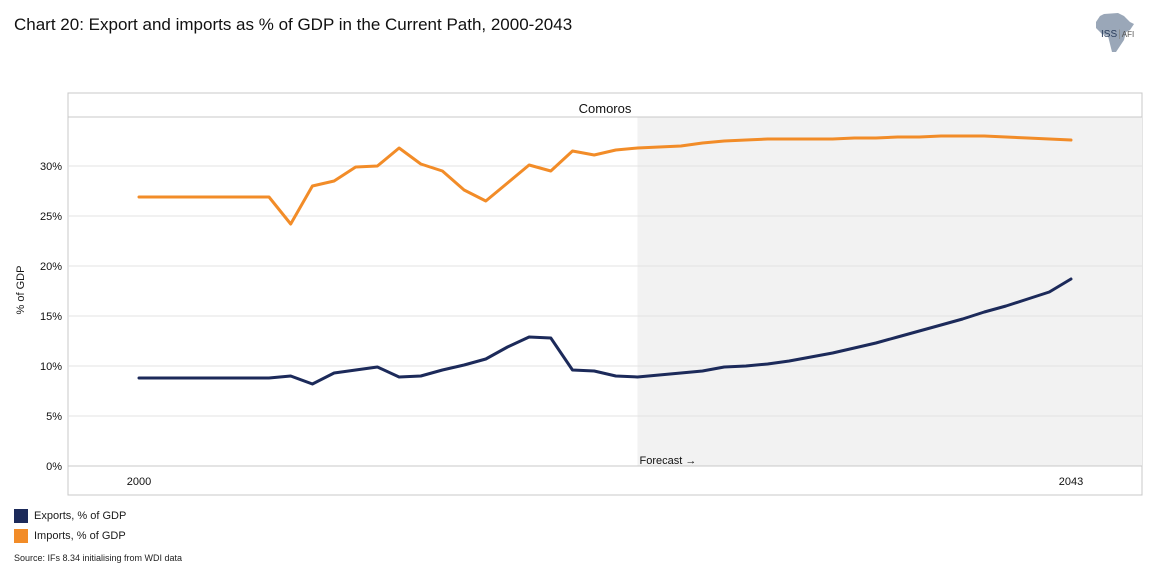  I want to click on y-tick-label: 10%, so click(51, 367).